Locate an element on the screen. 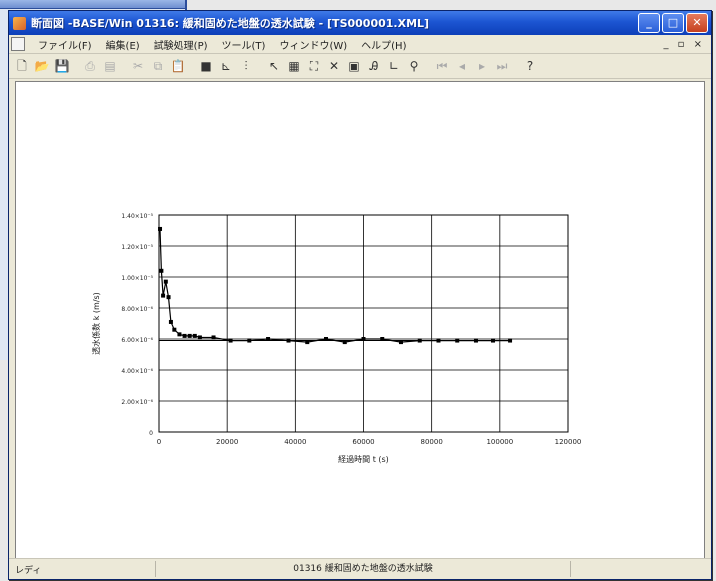 Image resolution: width=716 pixels, height=581 pixels. preview-icon: ▤ is located at coordinates (110, 66).